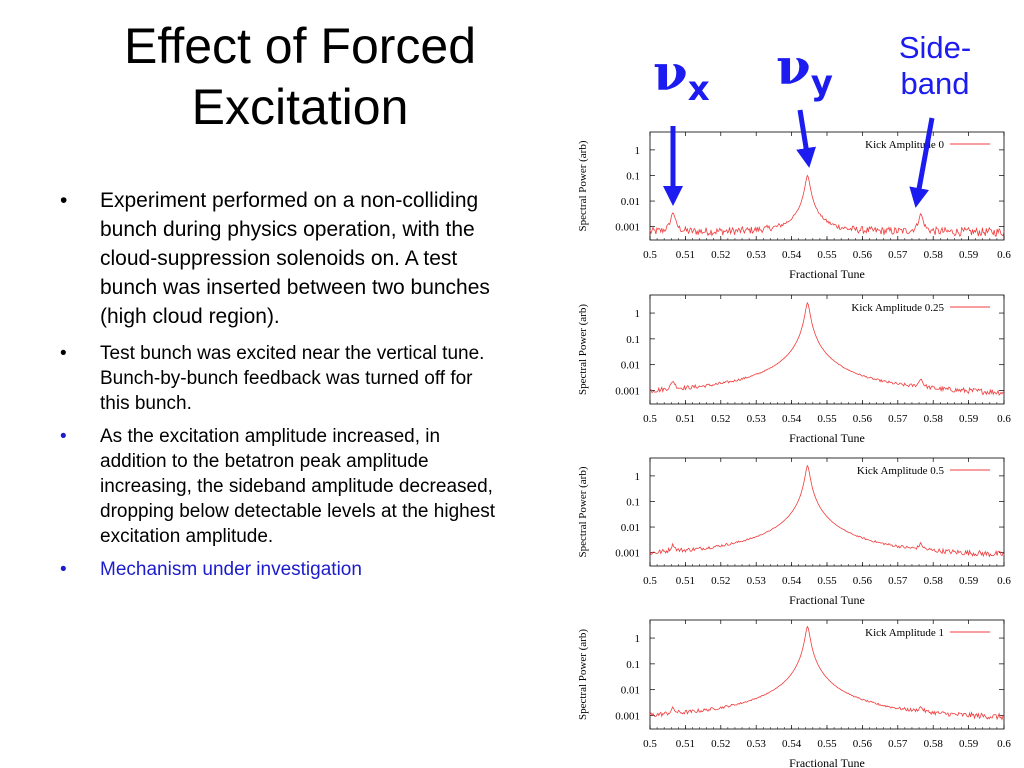 The image size is (1024, 768). Describe the element at coordinates (901, 471) in the screenshot. I see `legend-label: Kick Amplitude 0.5` at that location.